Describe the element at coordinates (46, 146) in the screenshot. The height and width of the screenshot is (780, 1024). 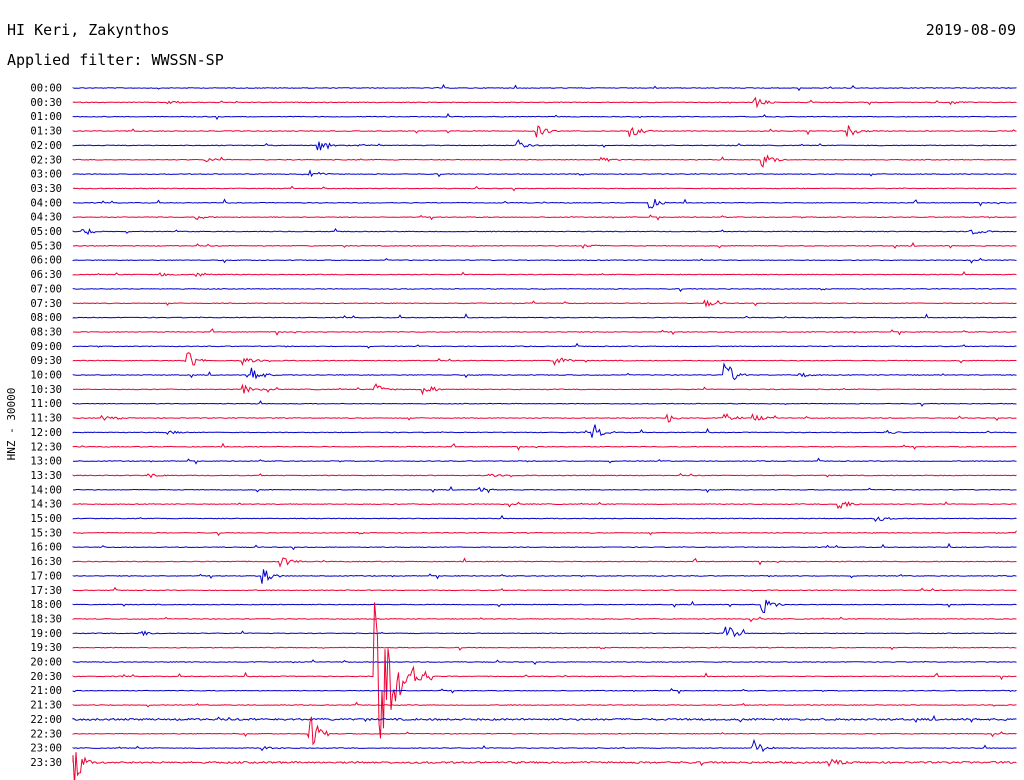
I see `row-label: 02:00` at that location.